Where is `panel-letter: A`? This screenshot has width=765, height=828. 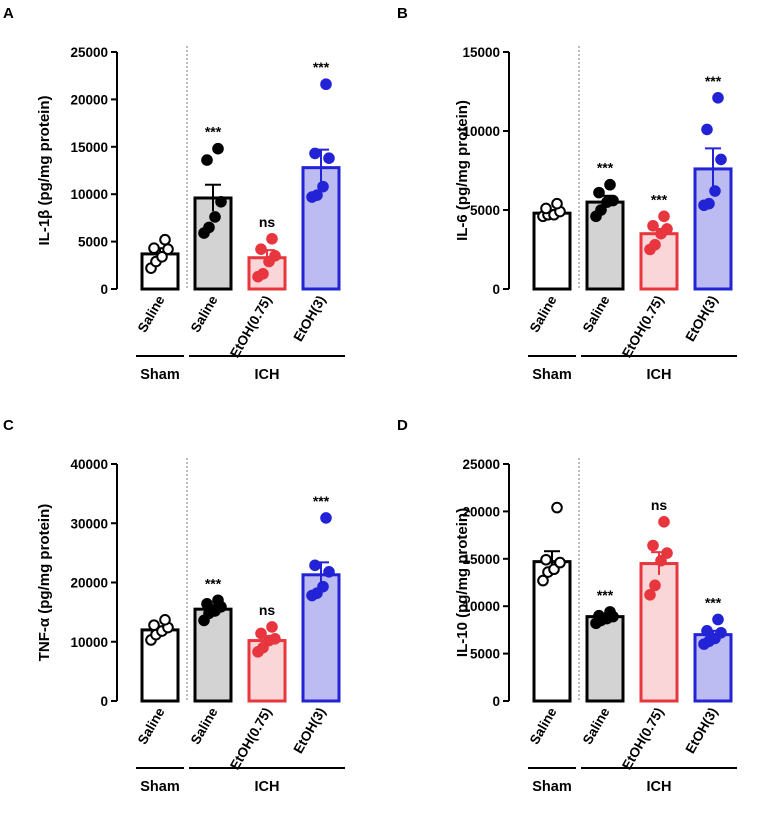 panel-letter: A is located at coordinates (8, 13).